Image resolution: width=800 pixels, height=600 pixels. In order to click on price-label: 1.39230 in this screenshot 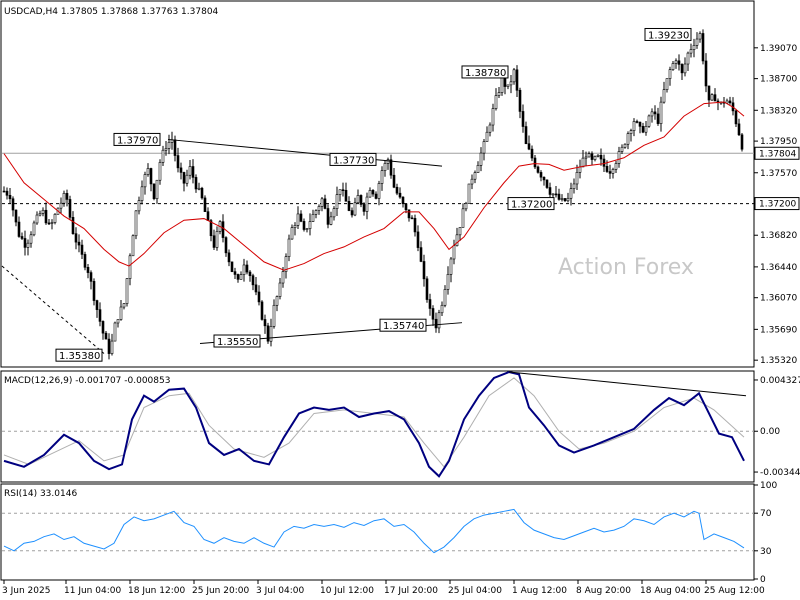, I will do `click(668, 35)`.